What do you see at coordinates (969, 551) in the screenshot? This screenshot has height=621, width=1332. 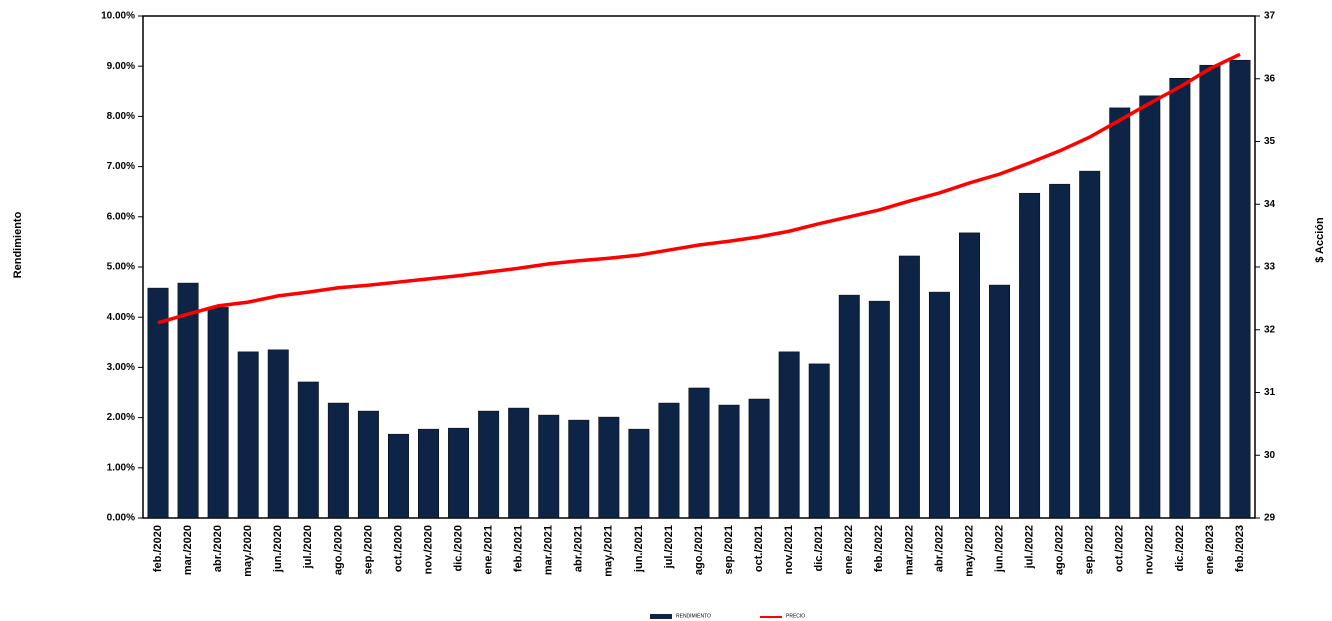 I see `x-tick-label: may./2022` at bounding box center [969, 551].